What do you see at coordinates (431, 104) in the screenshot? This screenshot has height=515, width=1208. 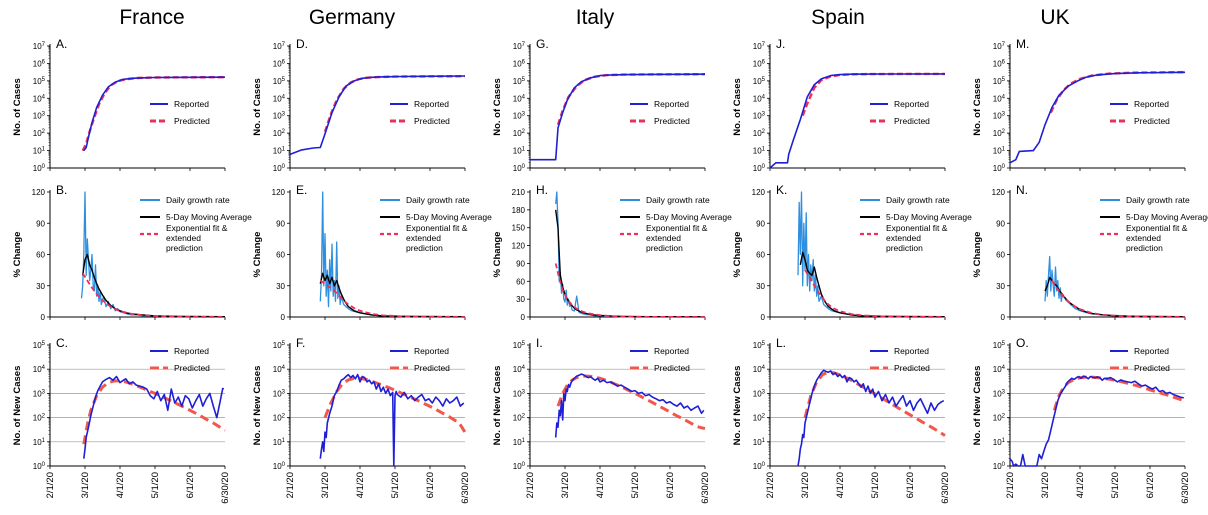 I see `legend-label-reported: Reported` at bounding box center [431, 104].